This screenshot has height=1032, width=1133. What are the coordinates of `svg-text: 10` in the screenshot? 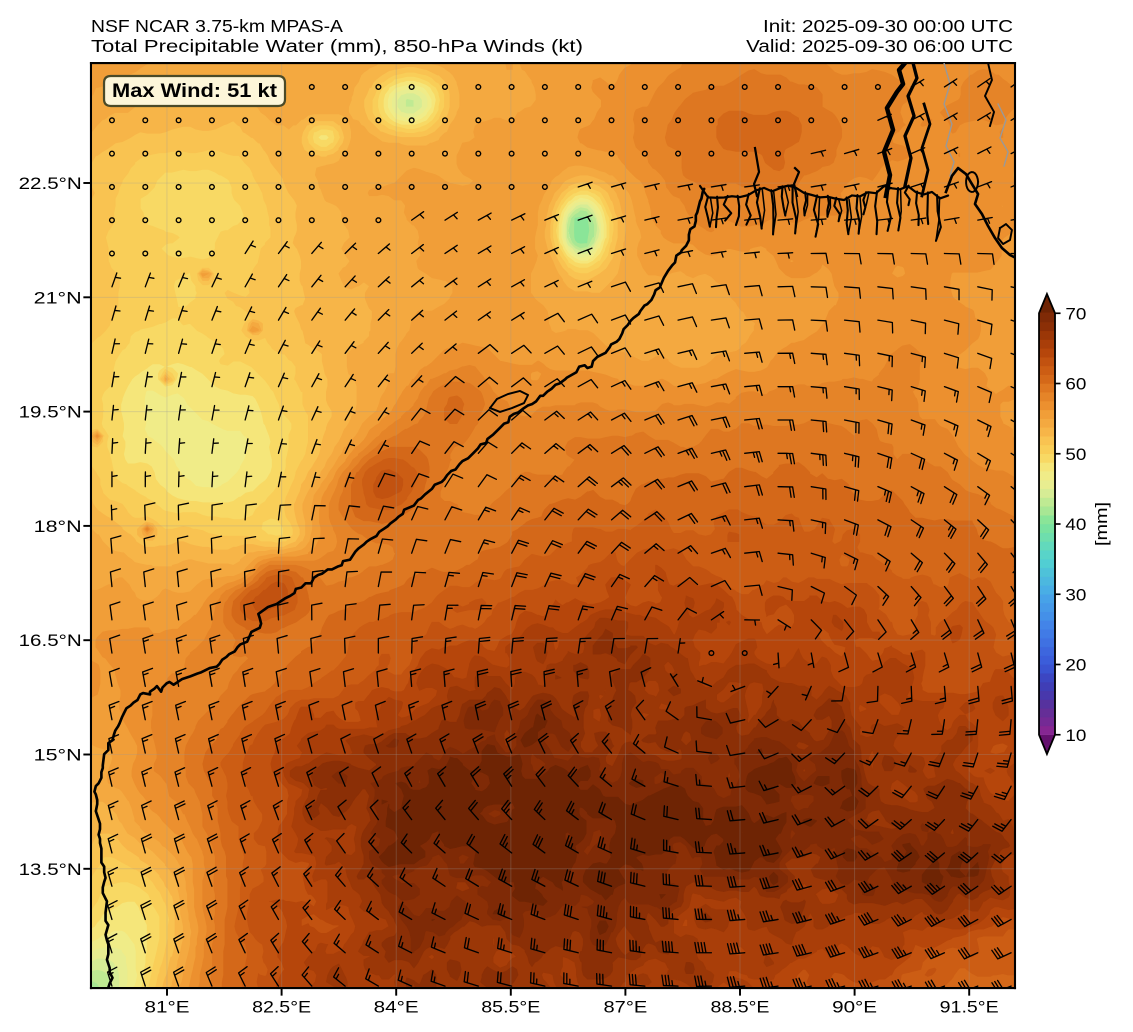 It's located at (1075, 735).